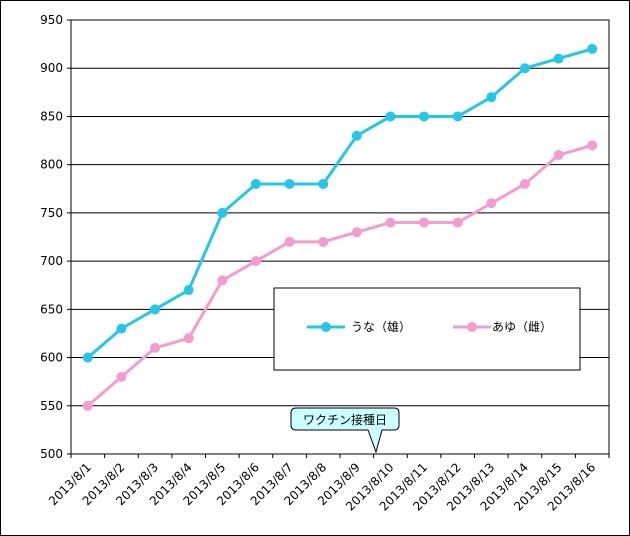  I want to click on y-tick-label: 700, so click(51, 261).